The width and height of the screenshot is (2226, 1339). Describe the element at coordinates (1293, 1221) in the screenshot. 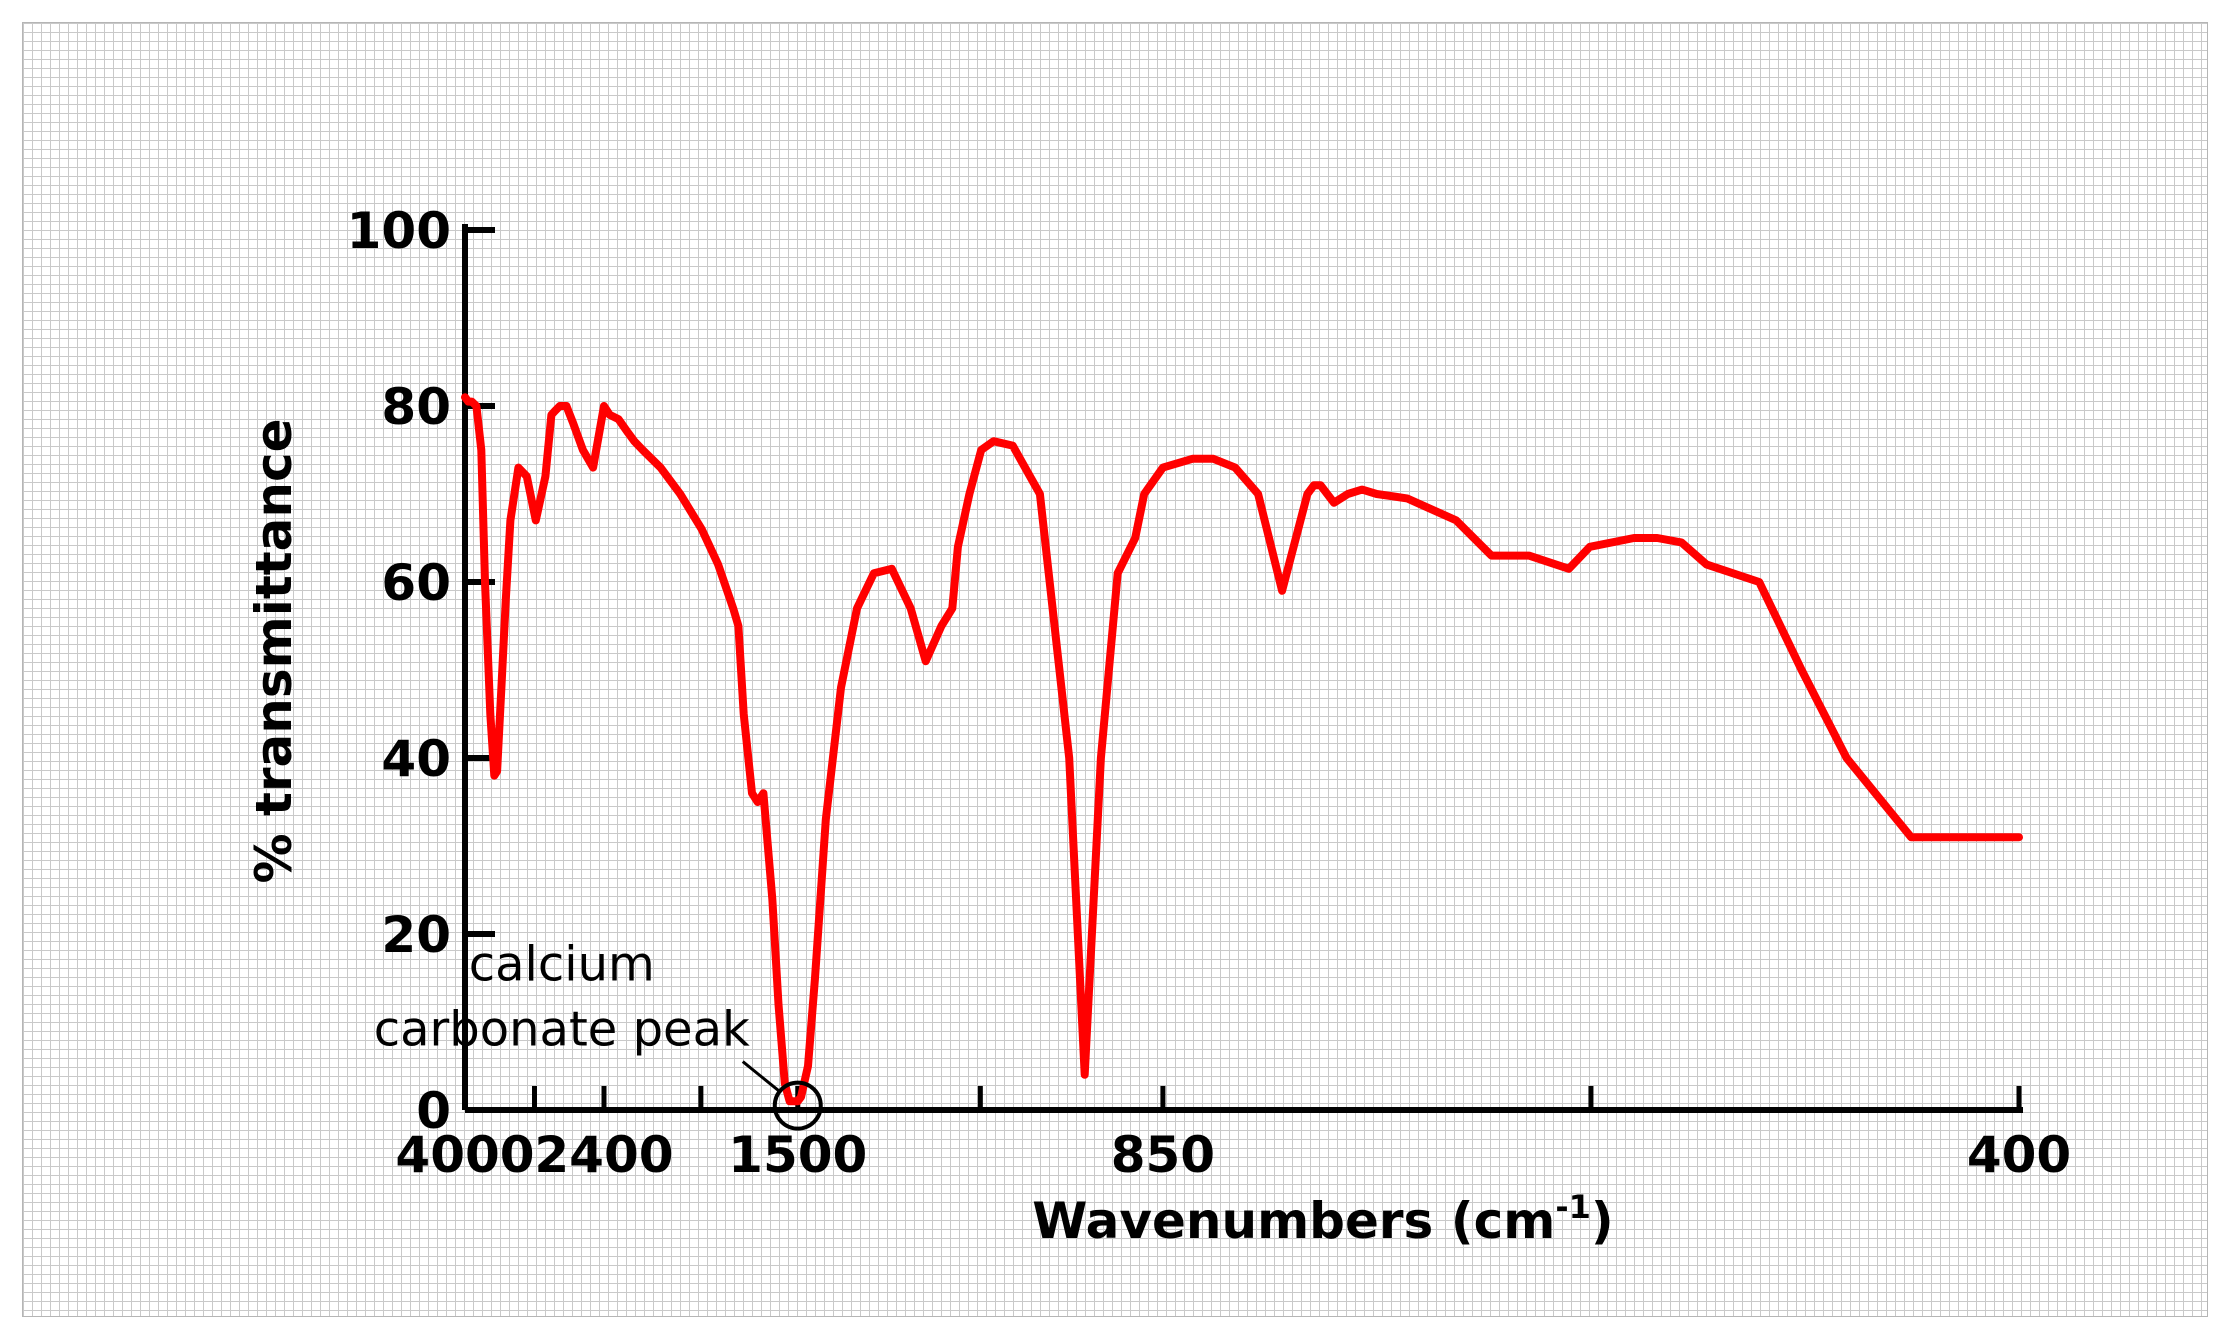

I see `x-axis-label-main: Wavenumbers (cm` at that location.